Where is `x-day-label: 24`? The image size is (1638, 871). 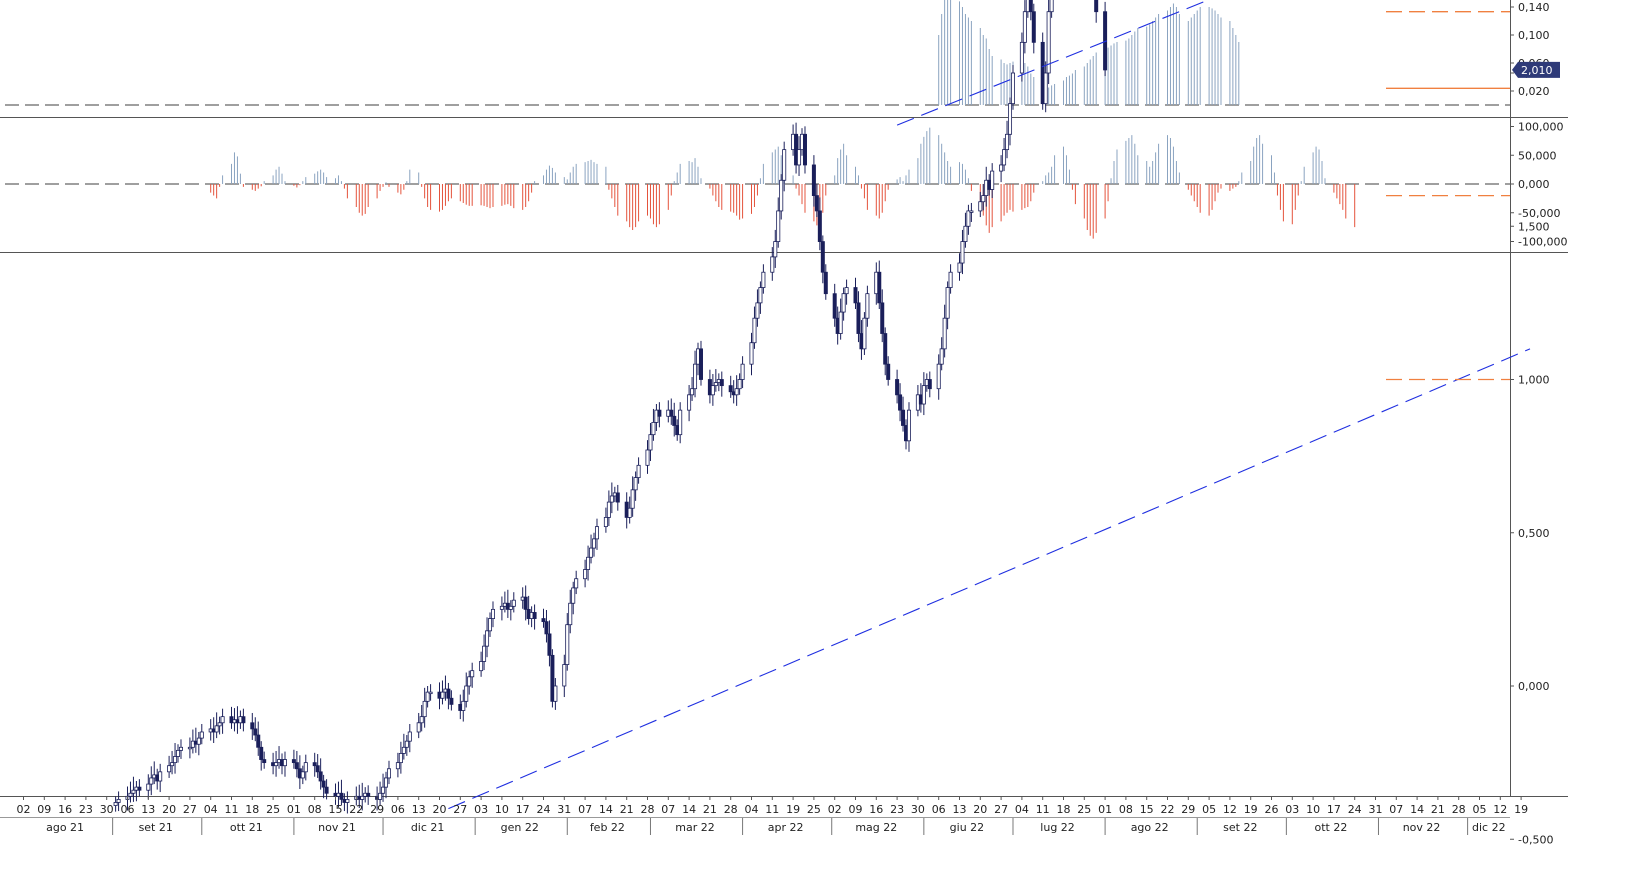
x-day-label: 24 is located at coordinates (1355, 809).